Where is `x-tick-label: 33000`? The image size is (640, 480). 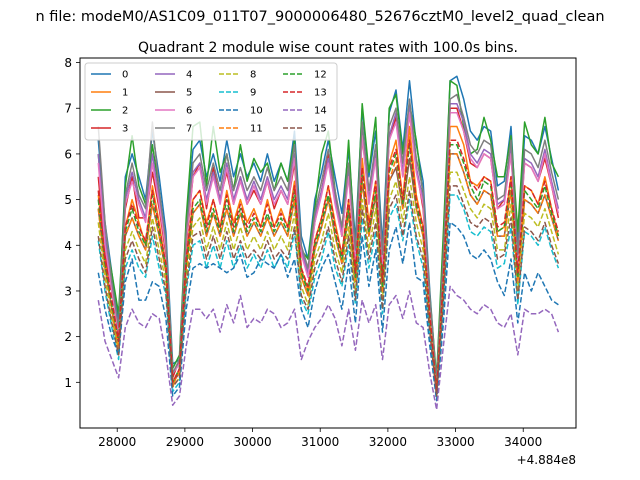 x-tick-label: 33000 is located at coordinates (455, 442).